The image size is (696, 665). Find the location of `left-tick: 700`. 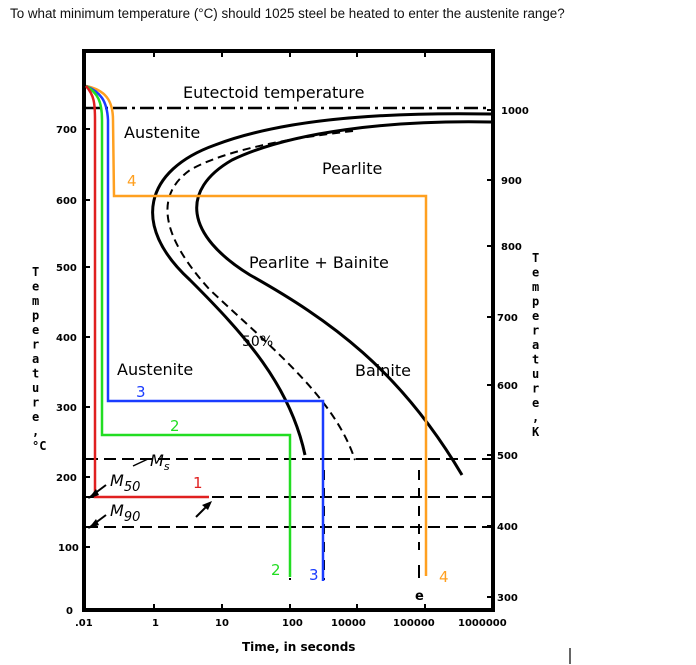

left-tick: 700 is located at coordinates (66, 130).